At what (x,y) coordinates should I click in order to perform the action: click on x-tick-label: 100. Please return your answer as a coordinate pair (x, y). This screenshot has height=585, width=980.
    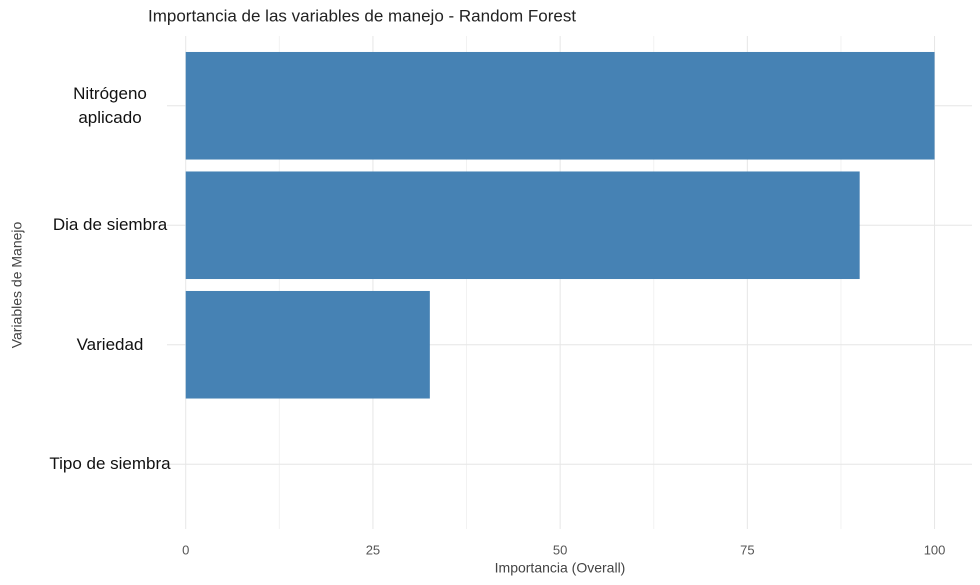
    Looking at the image, I should click on (935, 549).